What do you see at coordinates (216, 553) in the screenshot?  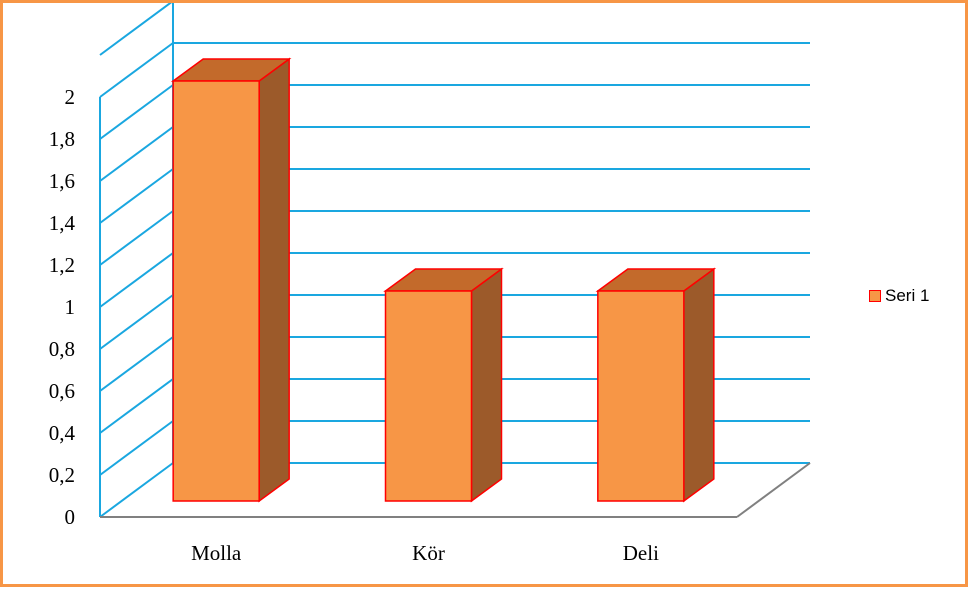 I see `x-category-label-0: Molla` at bounding box center [216, 553].